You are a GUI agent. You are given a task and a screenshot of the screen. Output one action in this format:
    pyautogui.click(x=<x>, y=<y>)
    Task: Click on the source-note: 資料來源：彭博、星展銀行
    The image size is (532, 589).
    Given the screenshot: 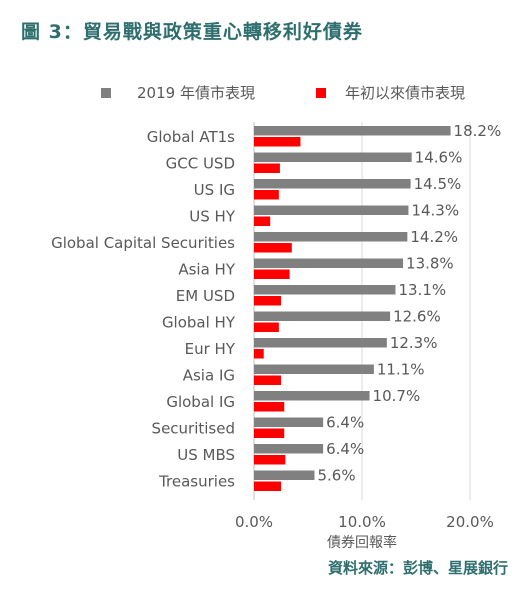 What is the action you would take?
    pyautogui.click(x=417, y=568)
    